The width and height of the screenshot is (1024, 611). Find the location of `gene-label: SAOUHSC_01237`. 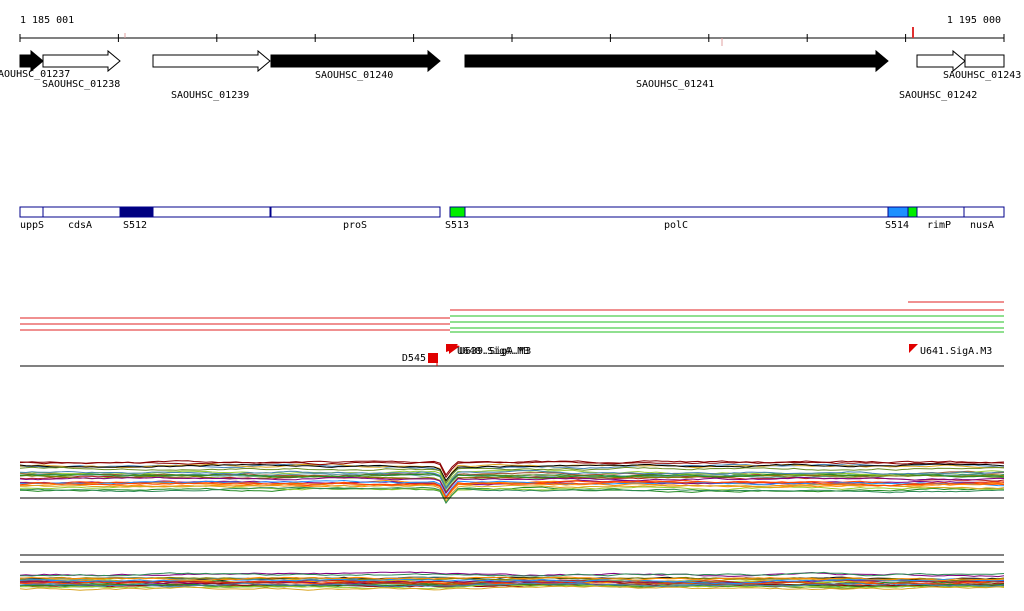

gene-label: SAOUHSC_01237 is located at coordinates (35, 74).